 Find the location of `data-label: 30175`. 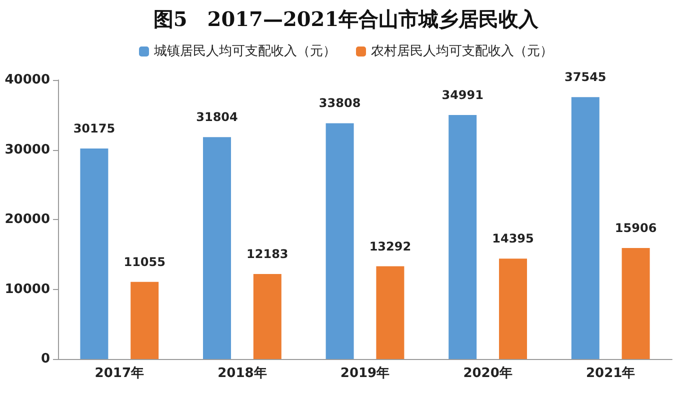

data-label: 30175 is located at coordinates (94, 129).